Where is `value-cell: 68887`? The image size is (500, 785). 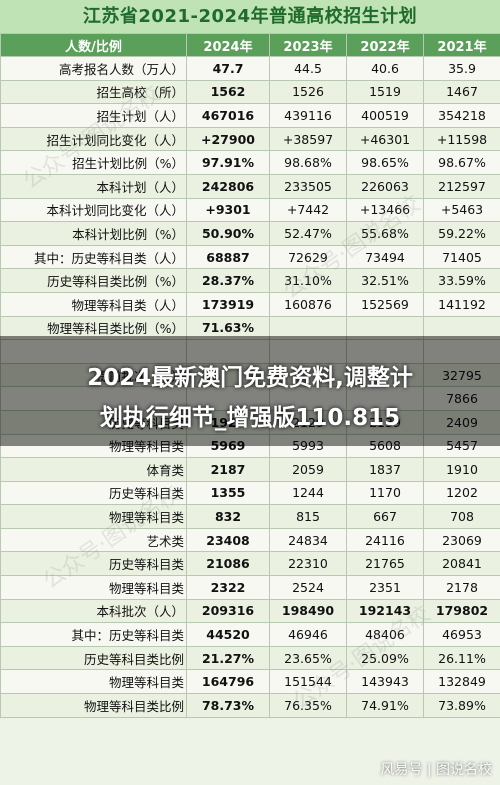
value-cell: 68887 is located at coordinates (228, 257).